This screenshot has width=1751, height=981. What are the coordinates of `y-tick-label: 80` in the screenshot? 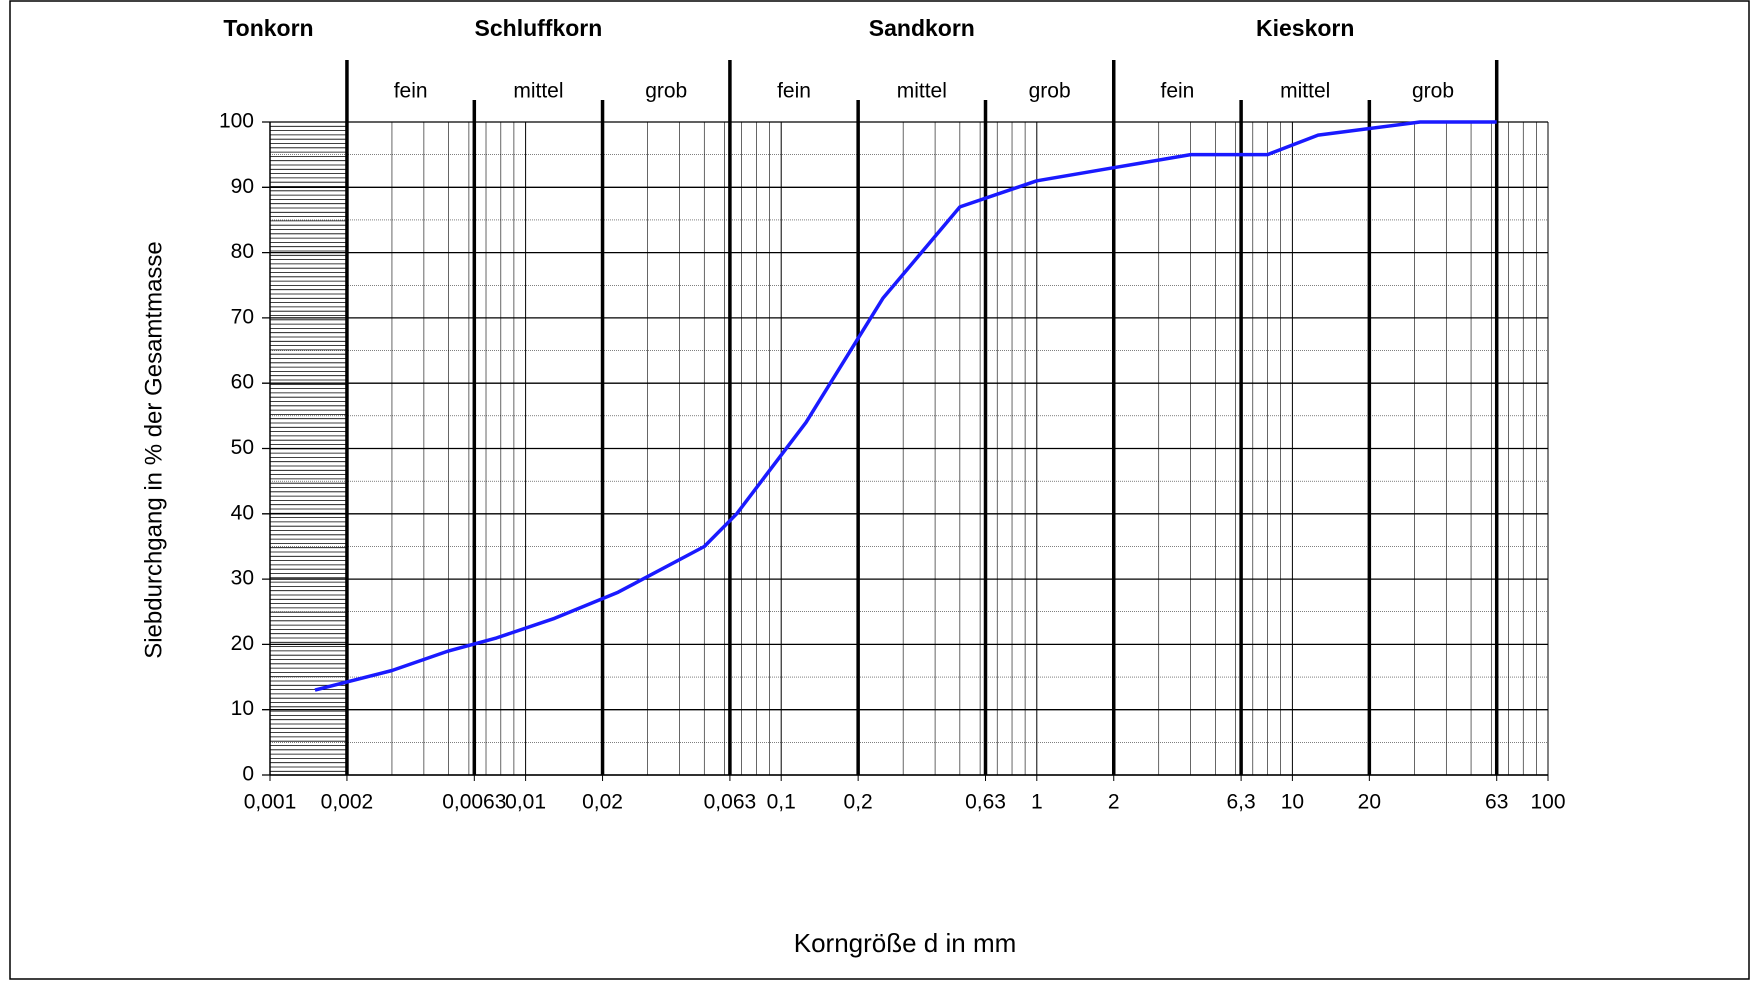 It's located at (242, 251).